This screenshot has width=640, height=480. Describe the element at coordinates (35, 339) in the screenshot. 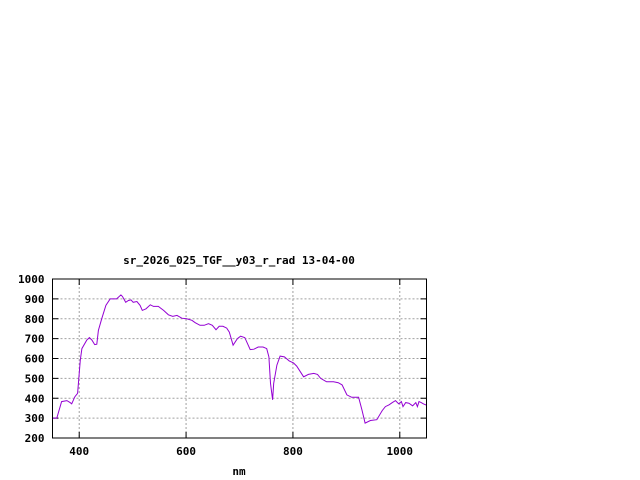

I see `y-tick-label: 700` at that location.